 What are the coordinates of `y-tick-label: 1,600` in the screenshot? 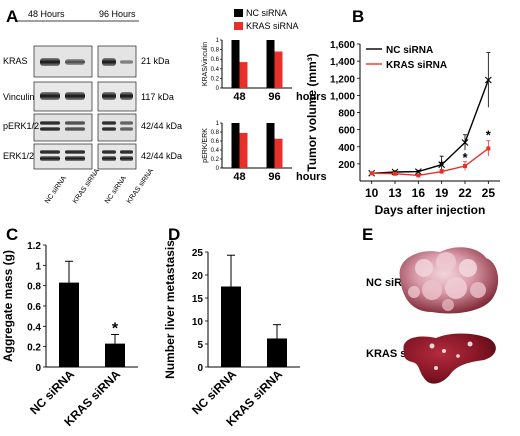 It's located at (342, 45).